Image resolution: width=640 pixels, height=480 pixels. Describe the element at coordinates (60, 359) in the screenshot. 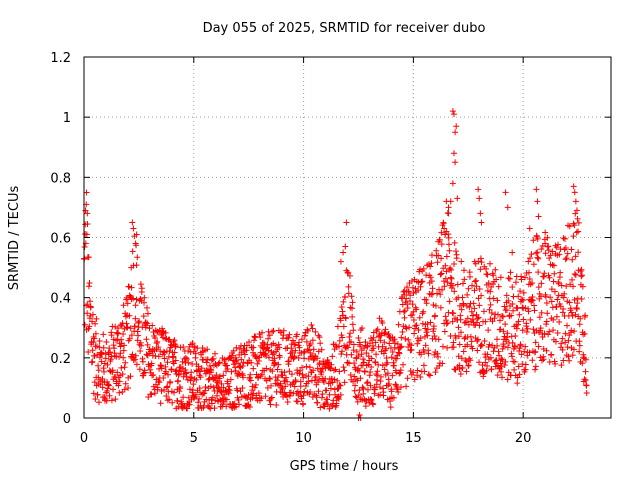

I see `y-tick-label-1: 0.2` at that location.